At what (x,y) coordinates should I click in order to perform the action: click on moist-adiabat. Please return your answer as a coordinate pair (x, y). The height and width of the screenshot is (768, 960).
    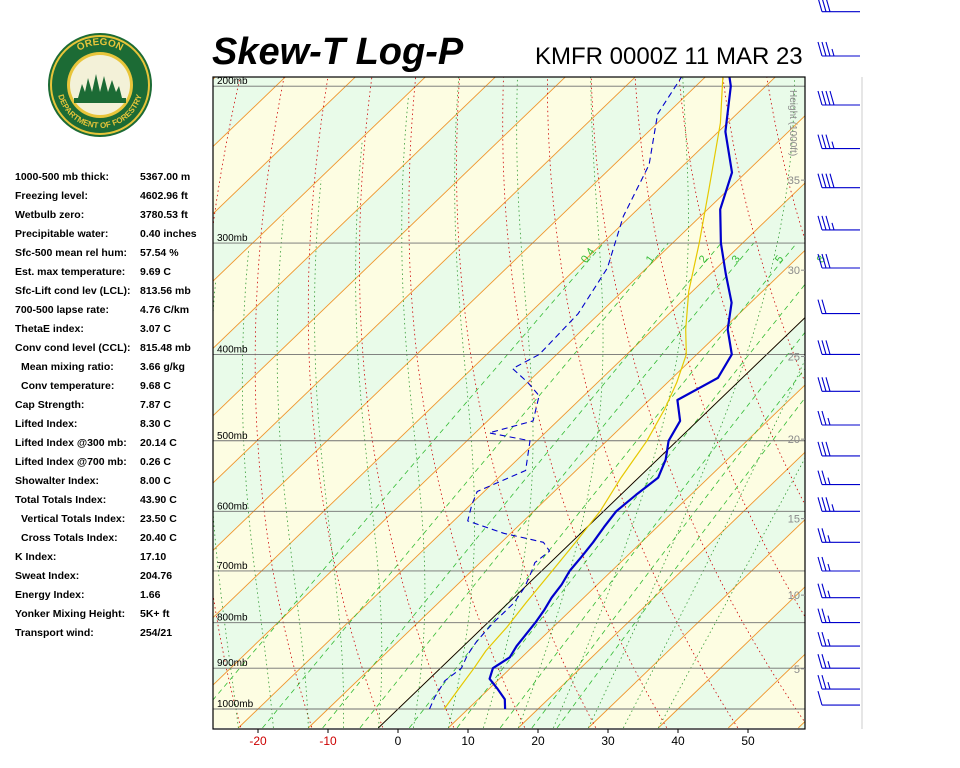
    Looking at the image, I should click on (561, 403).